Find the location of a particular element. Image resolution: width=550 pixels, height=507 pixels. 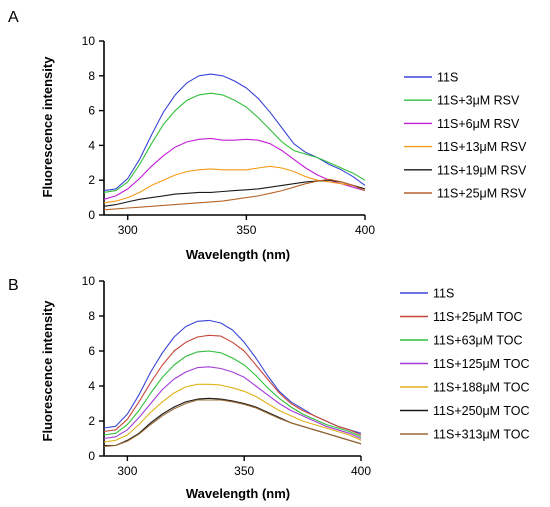

legend-label: 11S+188μM TOC is located at coordinates (481, 388).